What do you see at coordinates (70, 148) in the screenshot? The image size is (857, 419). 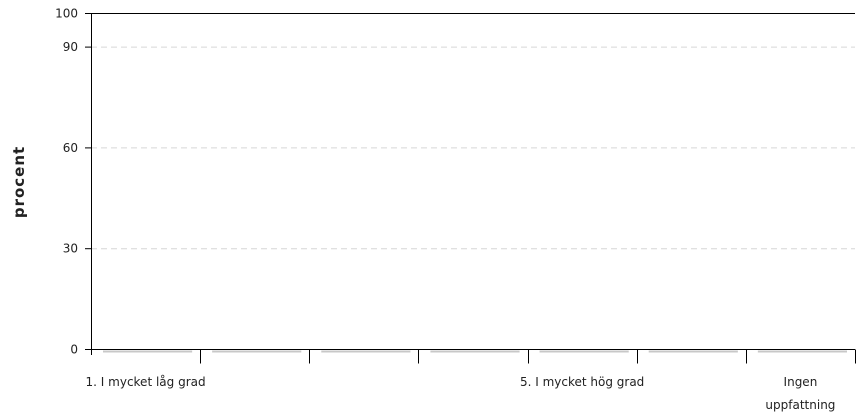 I see `y-tick-label-60: 60` at bounding box center [70, 148].